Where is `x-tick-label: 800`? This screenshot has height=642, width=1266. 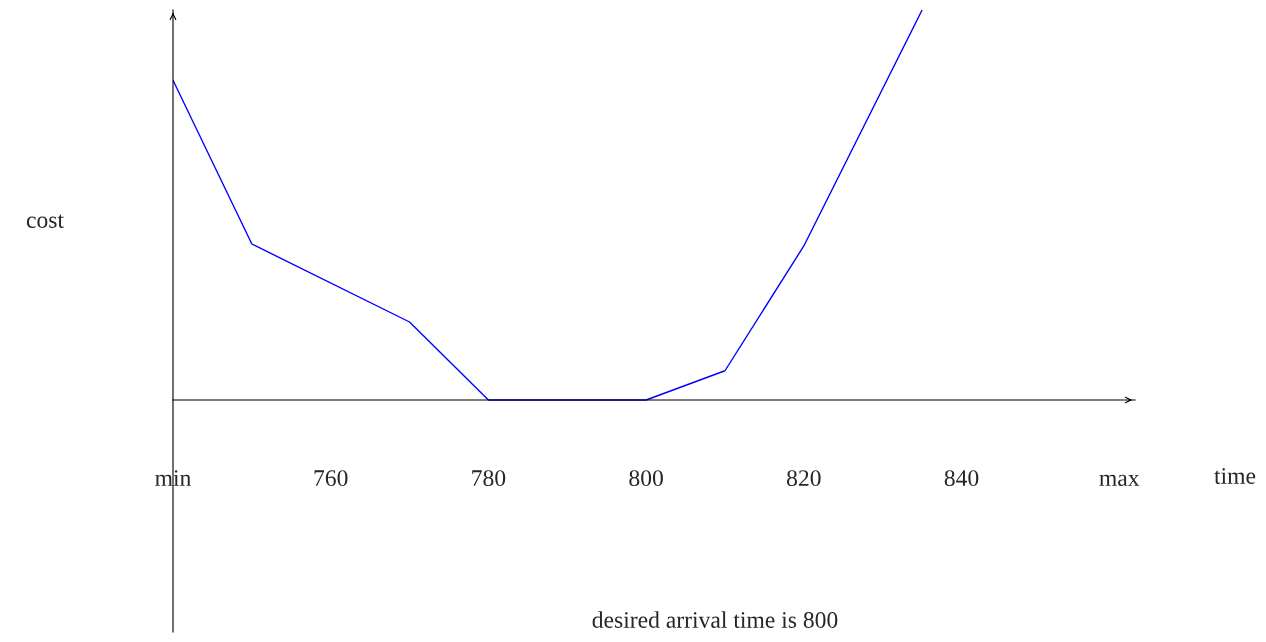
x-tick-label: 800 is located at coordinates (646, 478).